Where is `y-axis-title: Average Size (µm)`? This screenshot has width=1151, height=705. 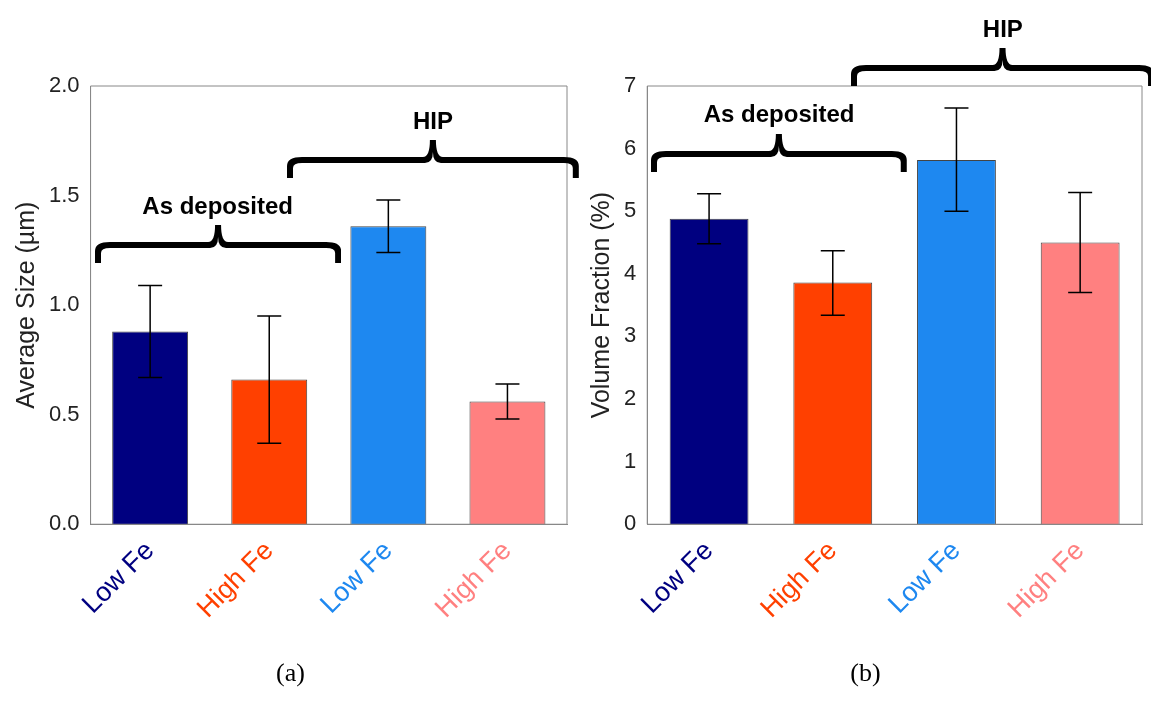 y-axis-title: Average Size (µm) is located at coordinates (24, 305).